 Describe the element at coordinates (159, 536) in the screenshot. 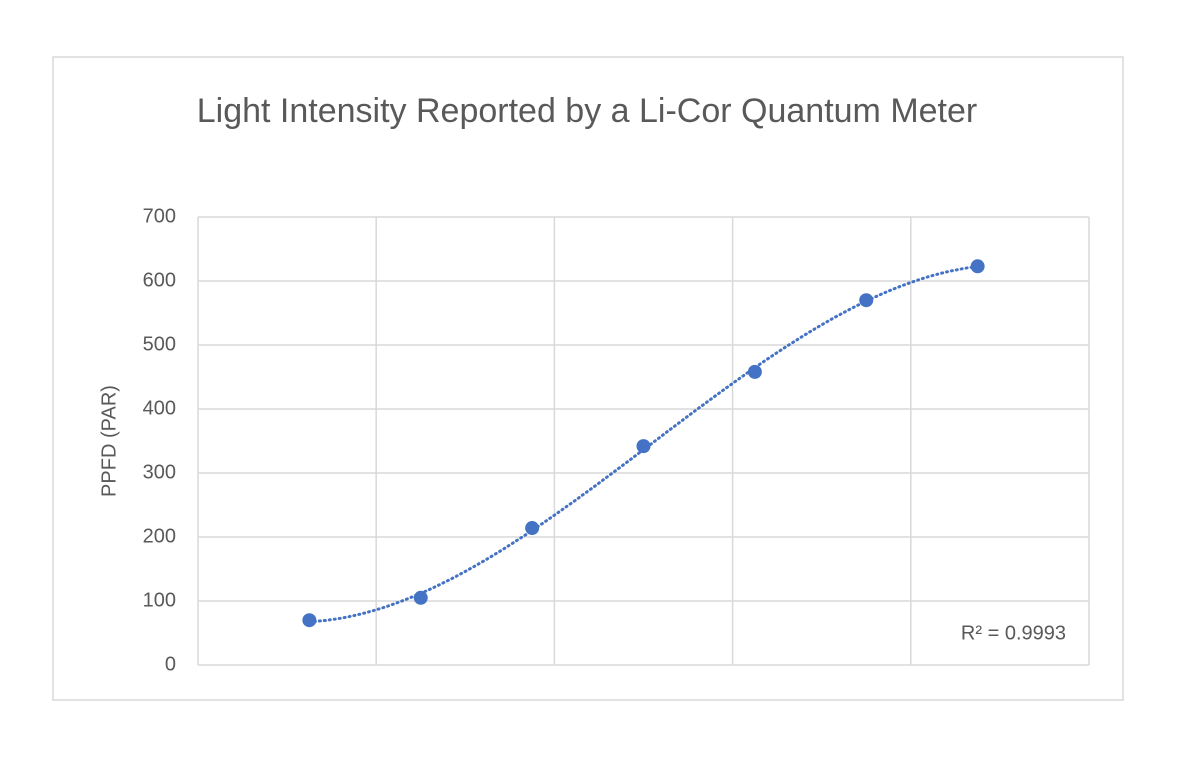

I see `y-tick-label: 200` at that location.